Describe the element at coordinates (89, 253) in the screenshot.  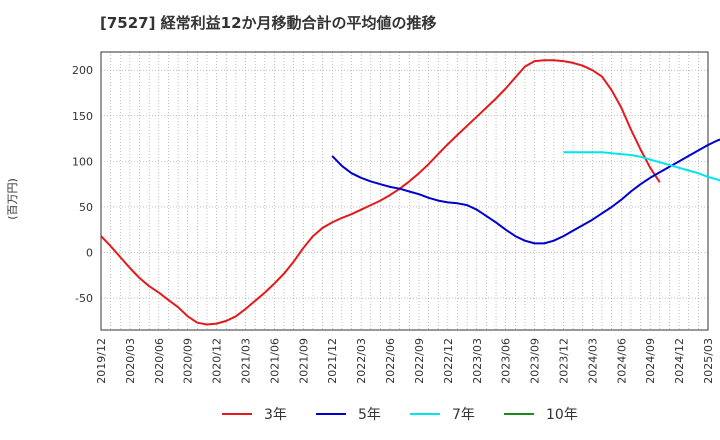
I see `y-tick-label: 0` at that location.